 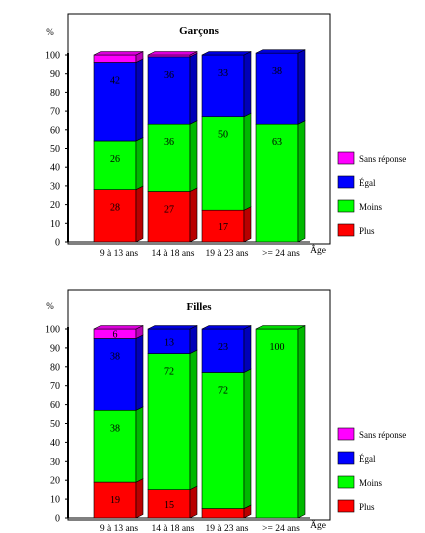 I want to click on y-tick-label: 0, so click(x=57, y=243).